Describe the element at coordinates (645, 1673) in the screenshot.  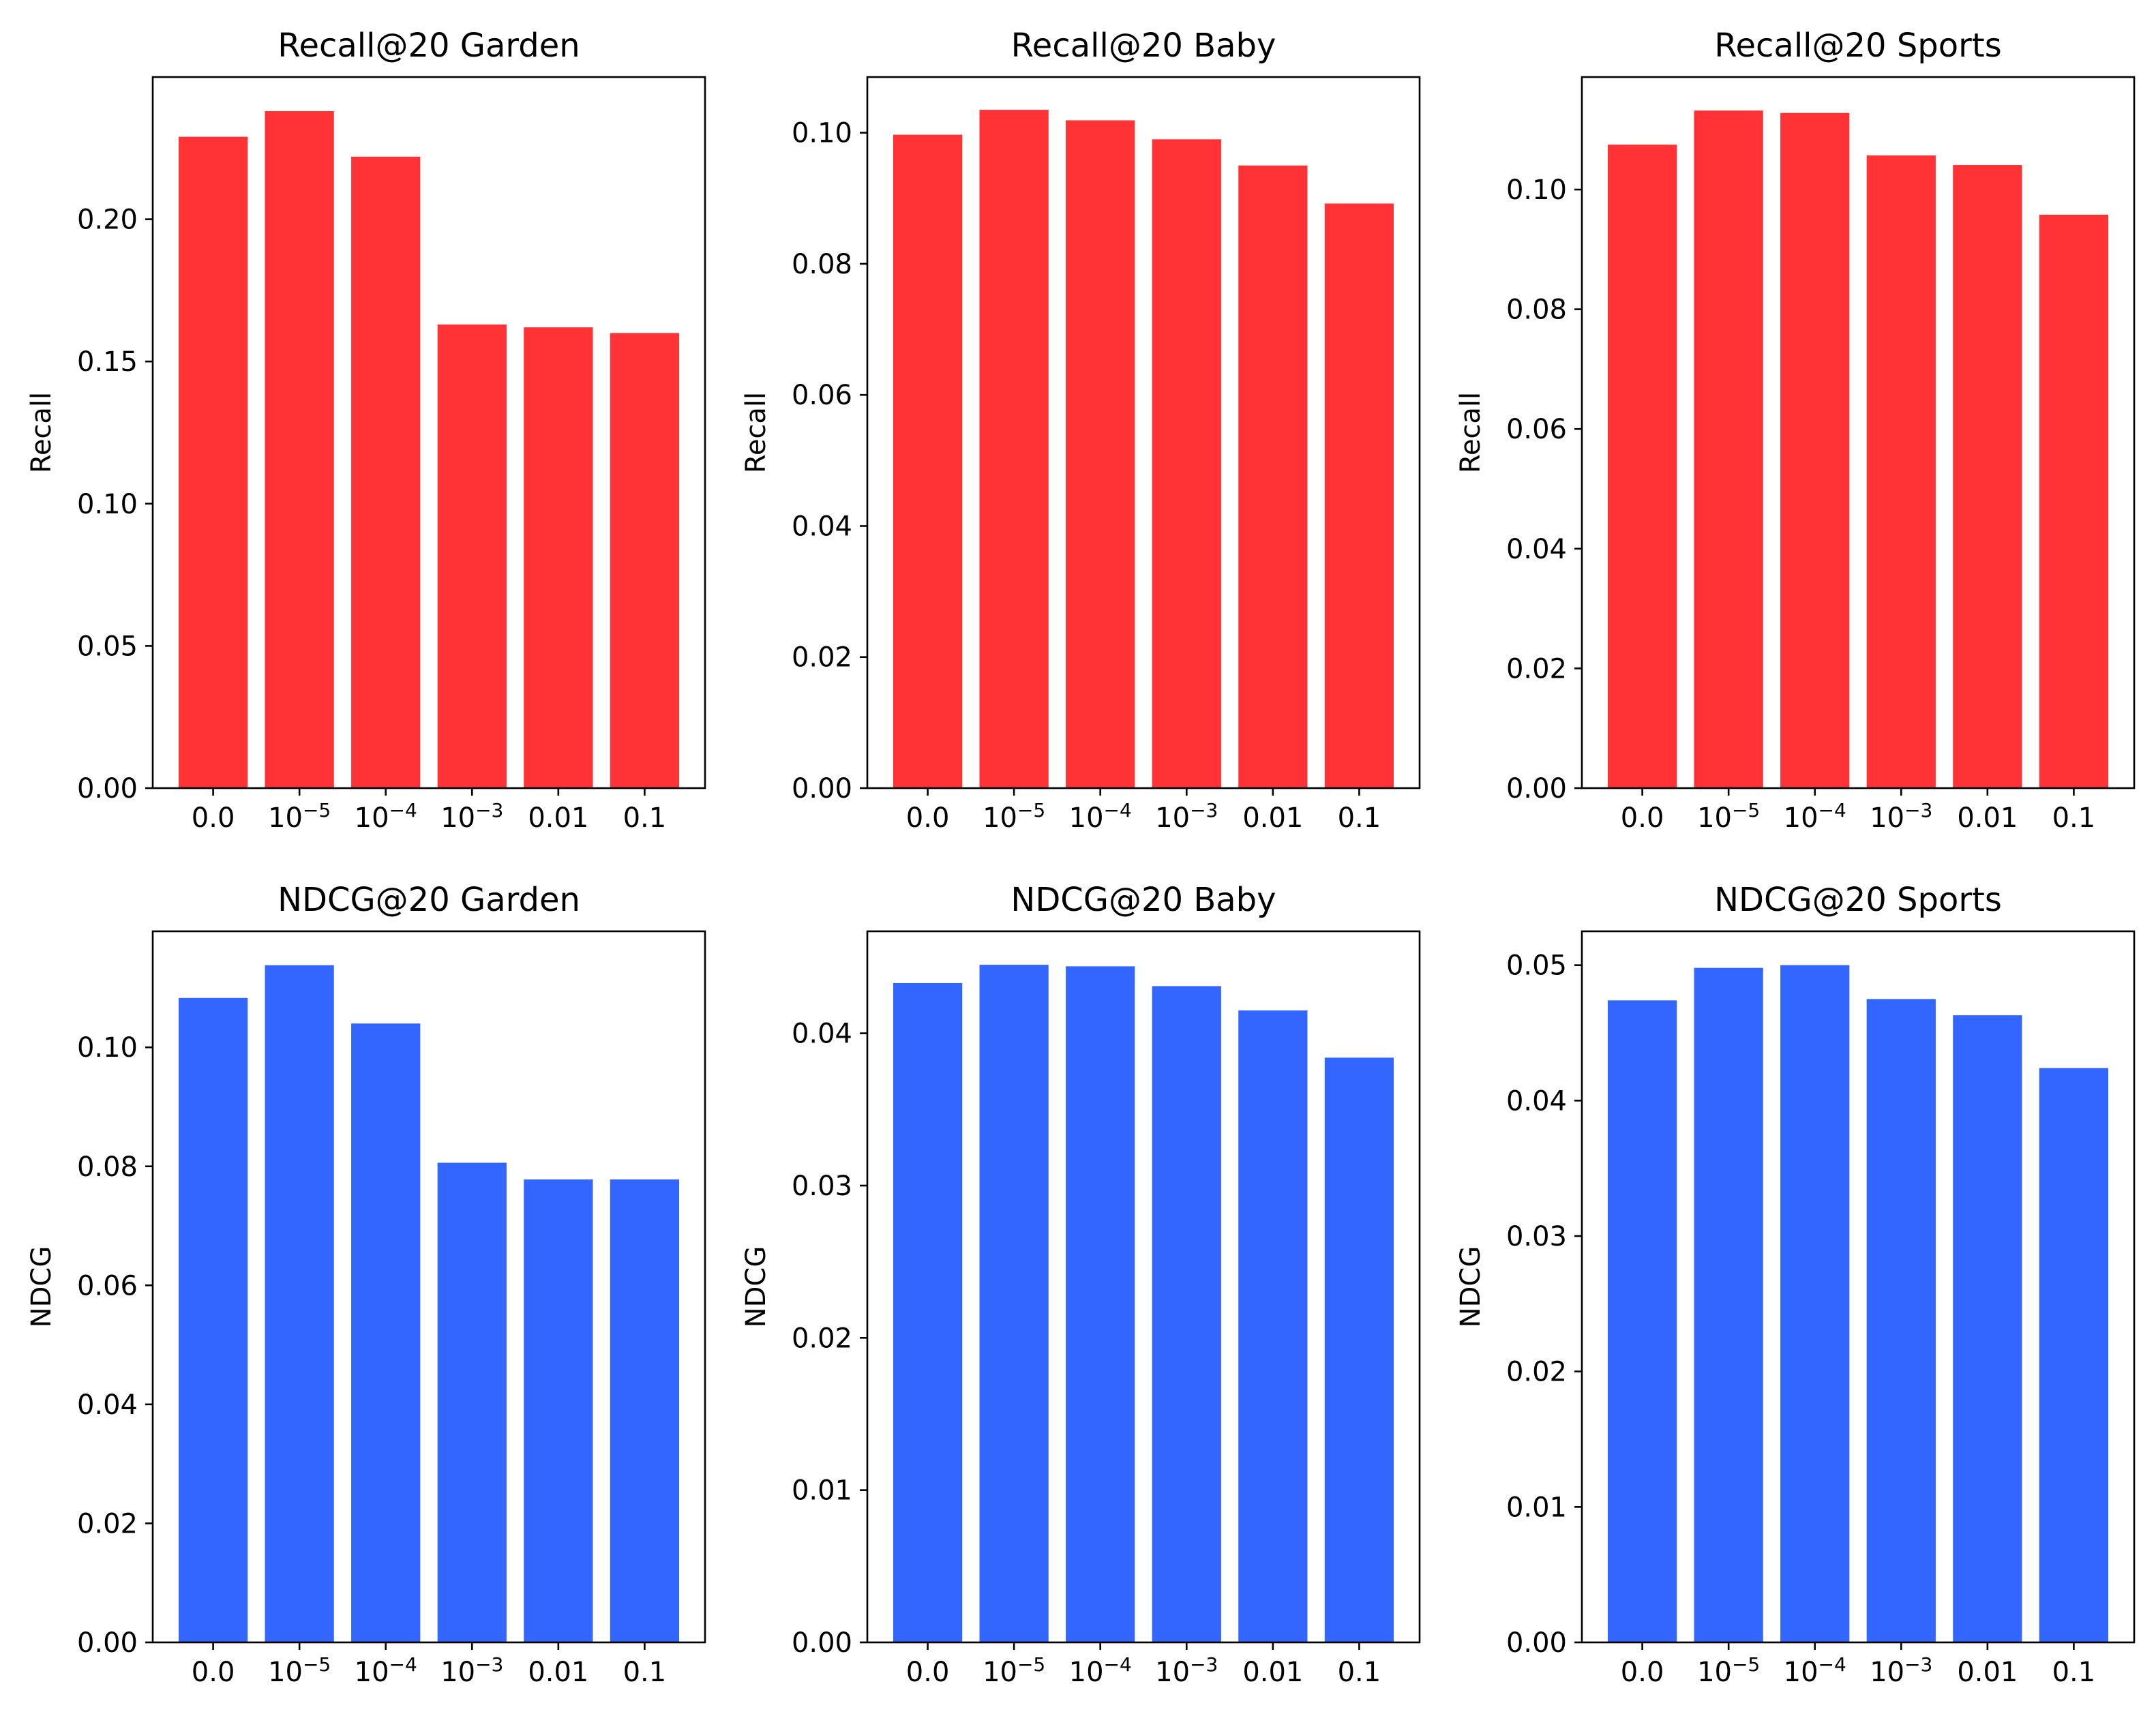
I see `xtick-label-ndcg-20-garden-5: 0.1` at that location.